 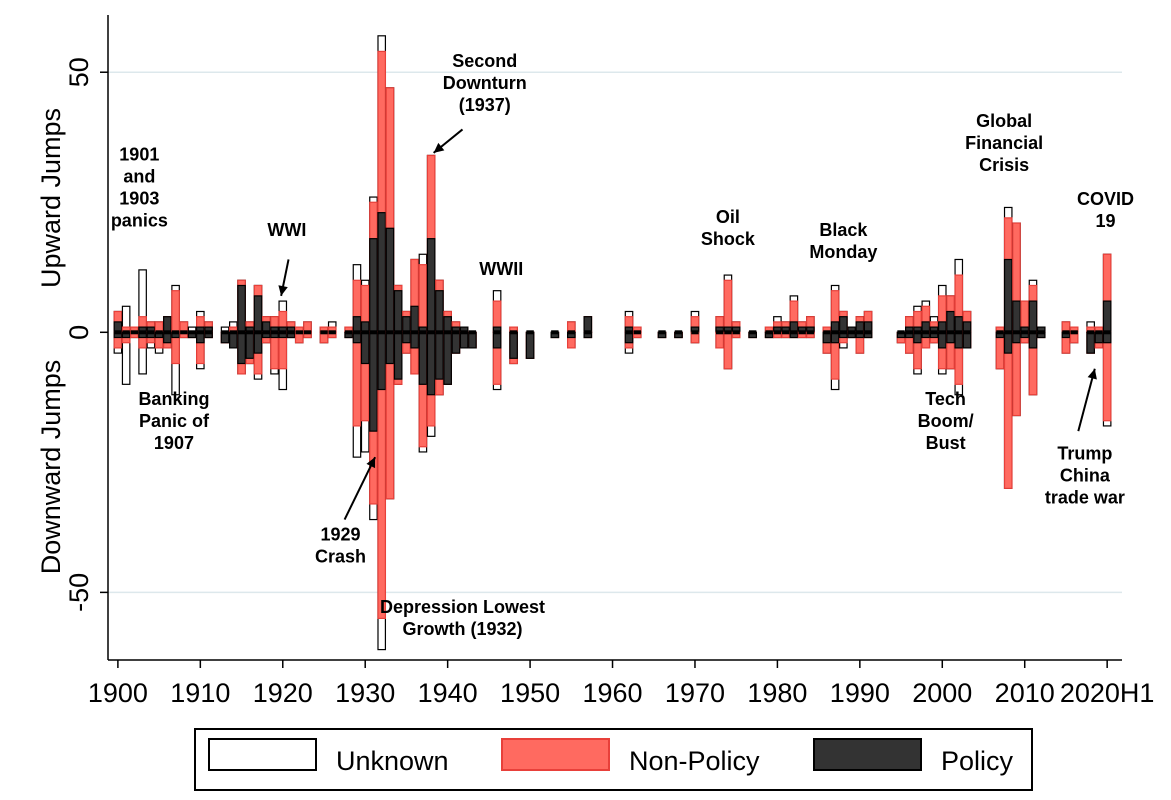 I want to click on annotation-line: panics, so click(x=139, y=221).